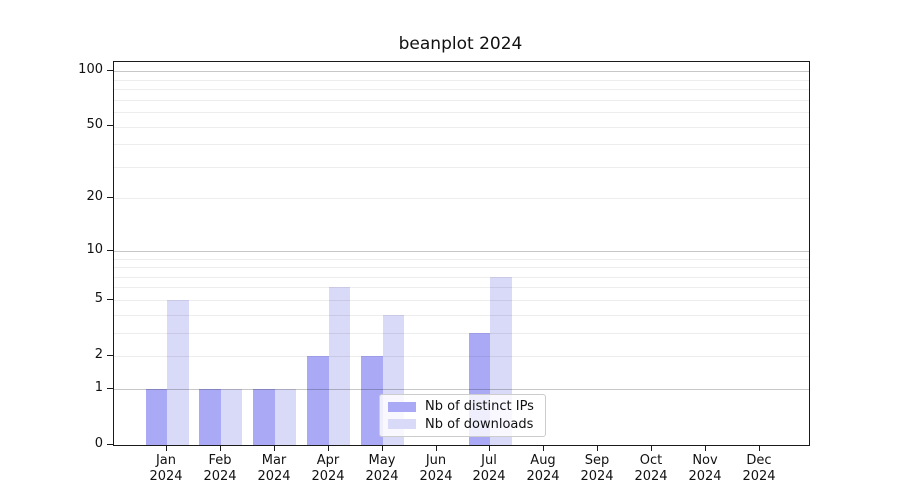 The width and height of the screenshot is (900, 500). I want to click on bar-mar-downloads, so click(285, 416).